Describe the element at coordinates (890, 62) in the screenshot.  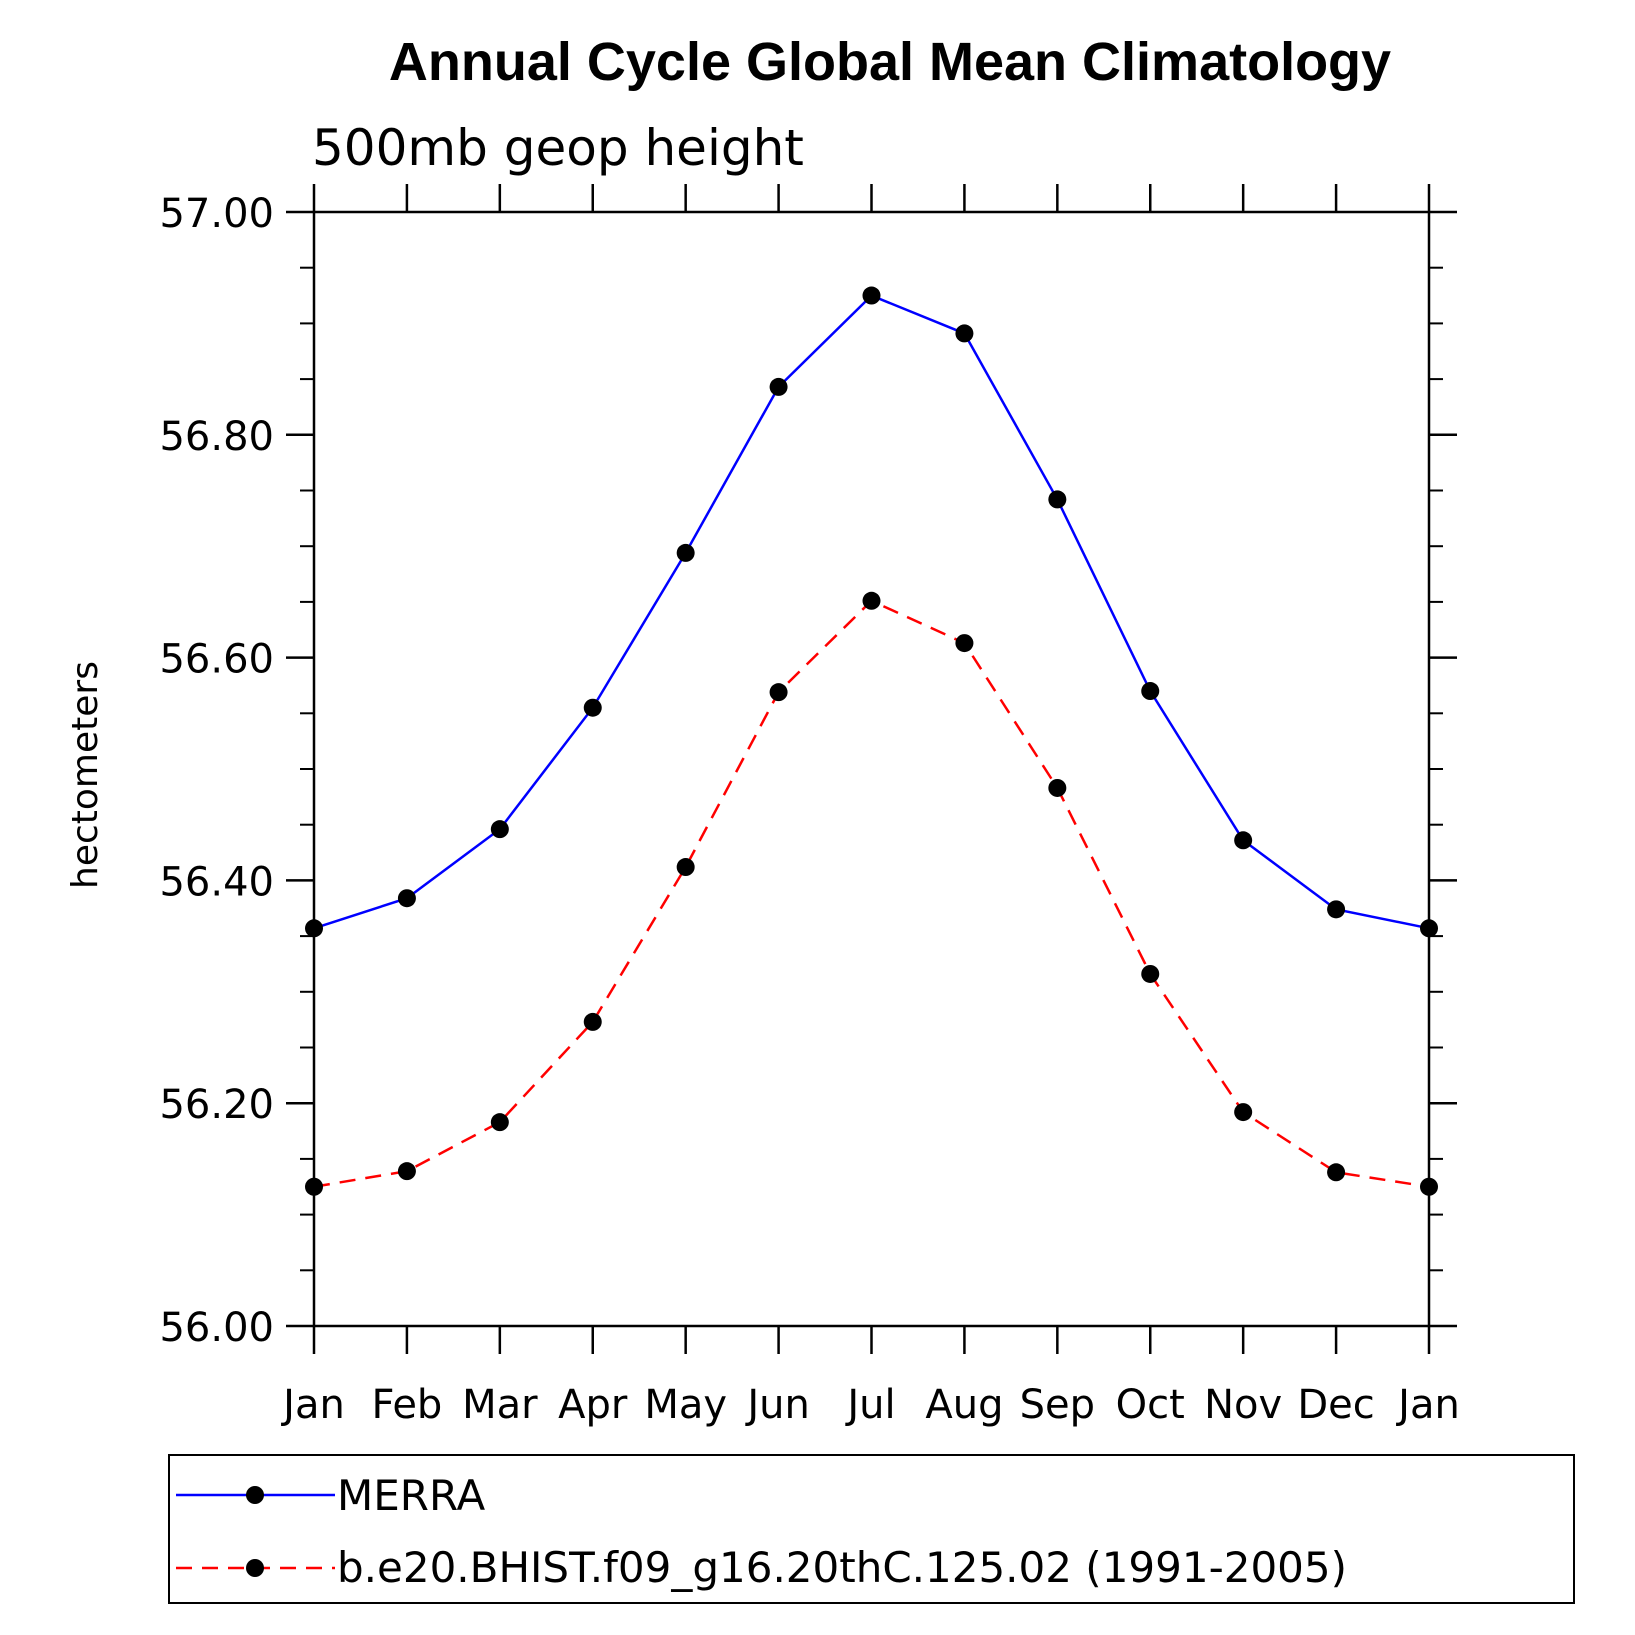
I see `chart-title: Annual Cycle Global Mean Climatology` at that location.